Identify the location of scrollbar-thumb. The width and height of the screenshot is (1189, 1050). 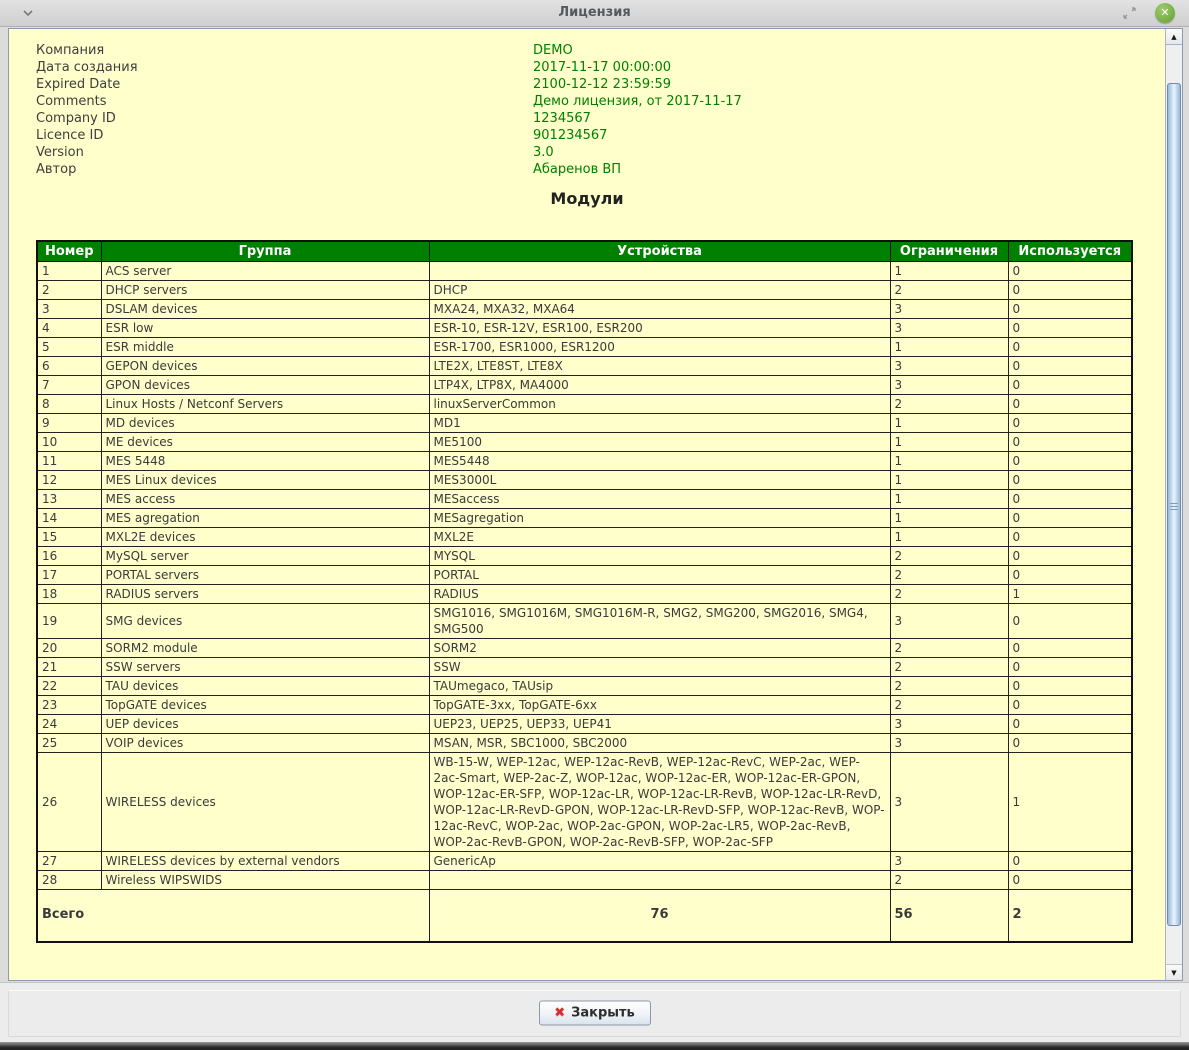
(1174, 504).